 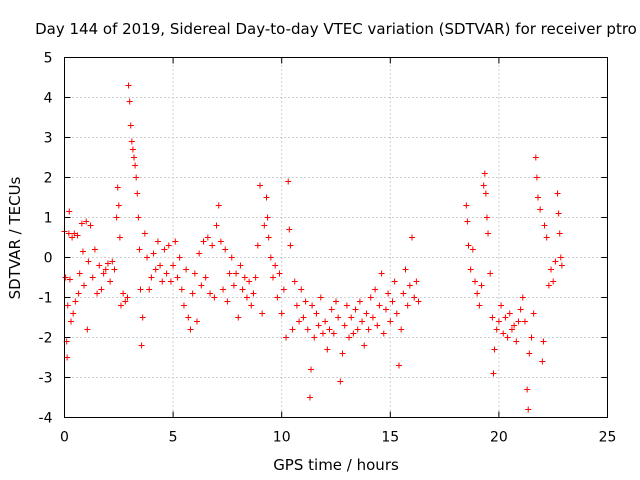 I want to click on y-tick-label: 0, so click(x=48, y=259).